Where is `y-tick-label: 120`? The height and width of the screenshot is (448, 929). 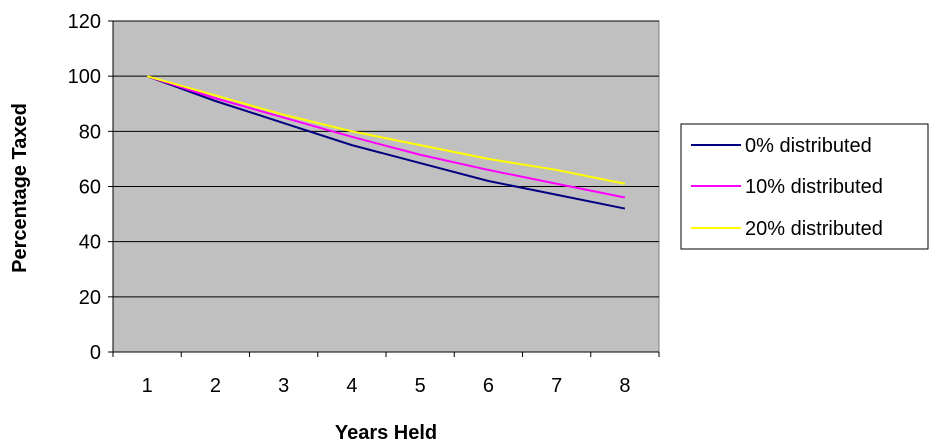 y-tick-label: 120 is located at coordinates (84, 22).